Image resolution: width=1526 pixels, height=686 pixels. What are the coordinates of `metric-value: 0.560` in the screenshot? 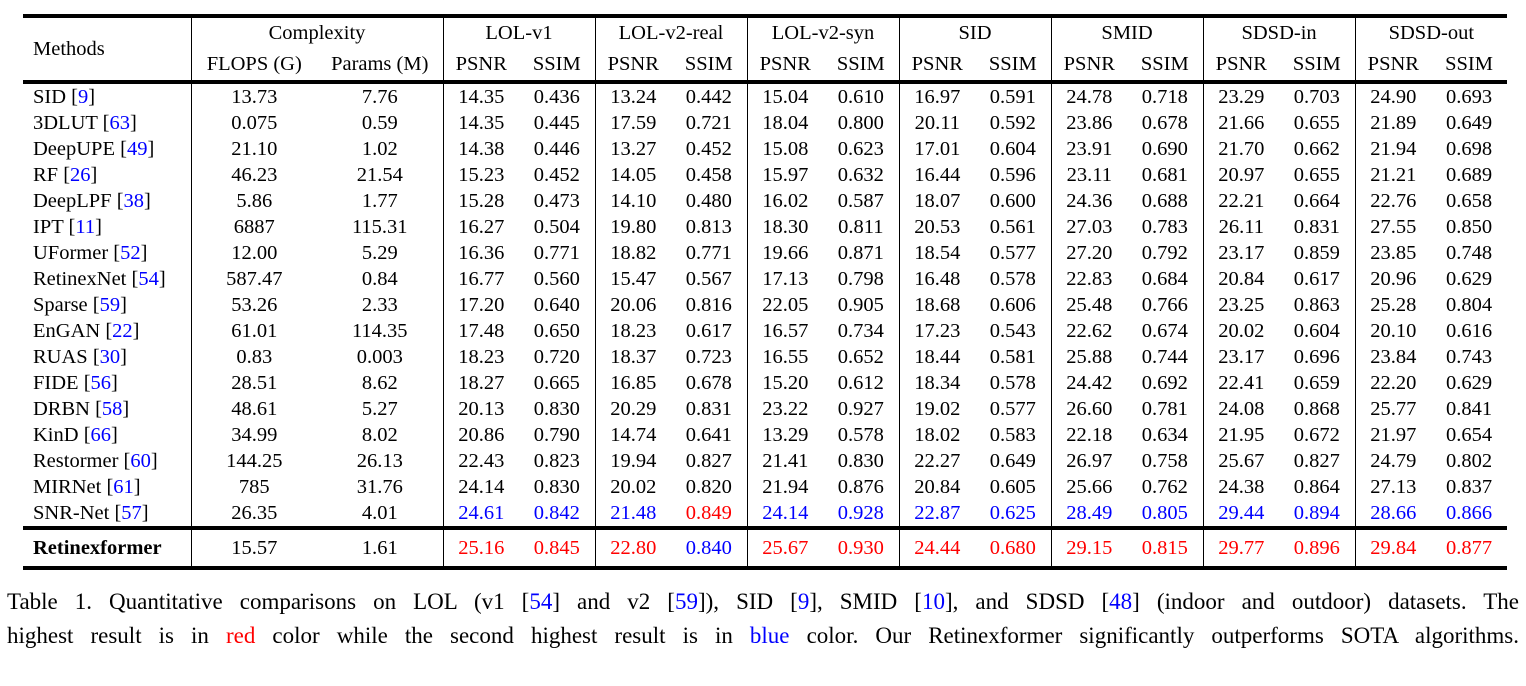 It's located at (556, 278).